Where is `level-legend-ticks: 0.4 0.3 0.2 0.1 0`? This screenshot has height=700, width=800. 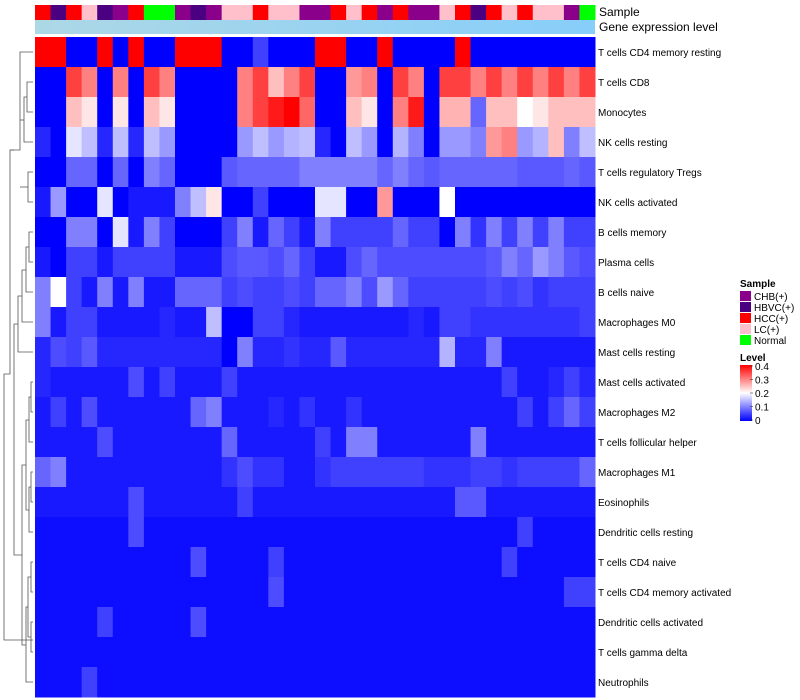 level-legend-ticks: 0.4 0.3 0.2 0.1 0 is located at coordinates (759, 394).